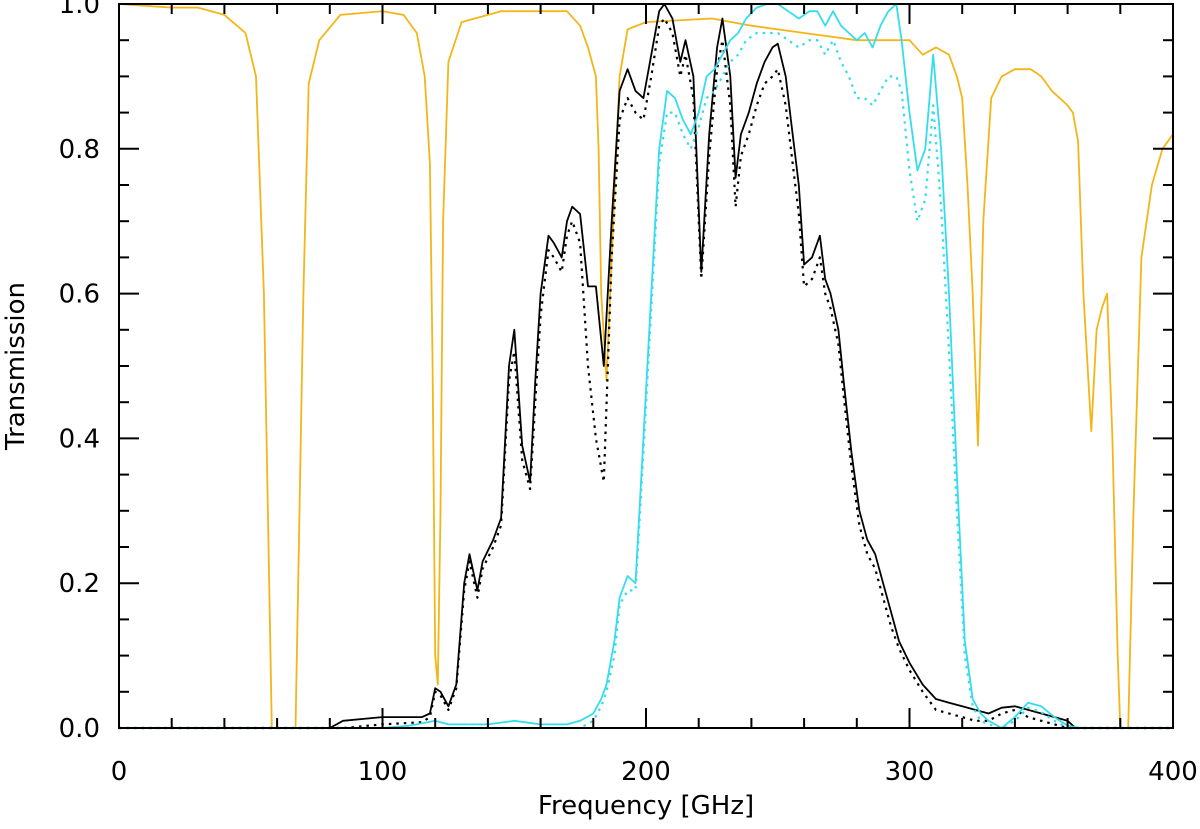  I want to click on x-tick-label: 0, so click(119, 772).